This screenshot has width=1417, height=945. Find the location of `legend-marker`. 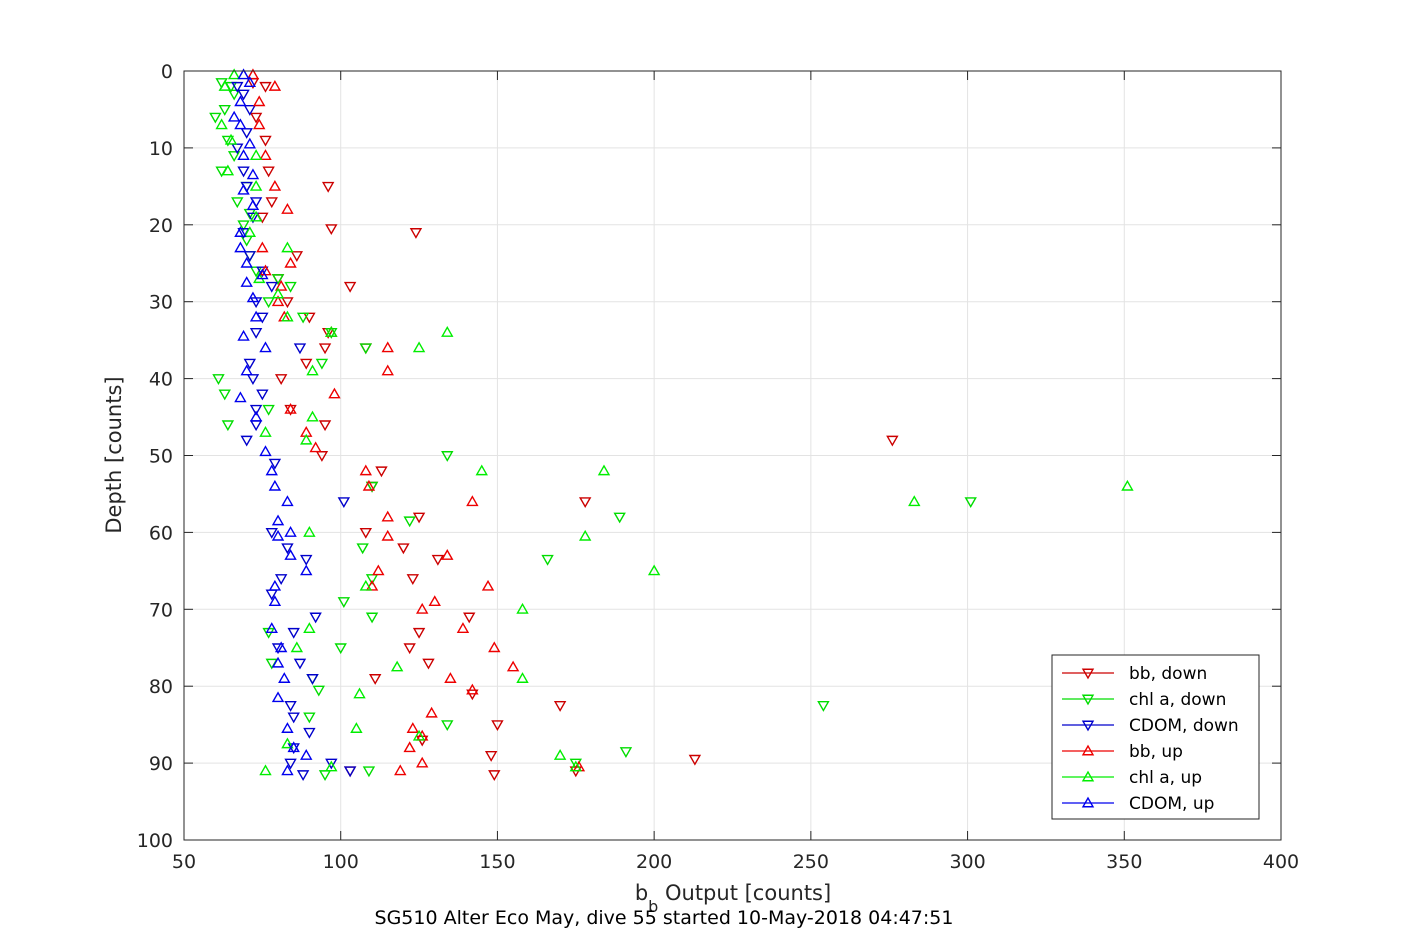

legend-marker is located at coordinates (1088, 700).